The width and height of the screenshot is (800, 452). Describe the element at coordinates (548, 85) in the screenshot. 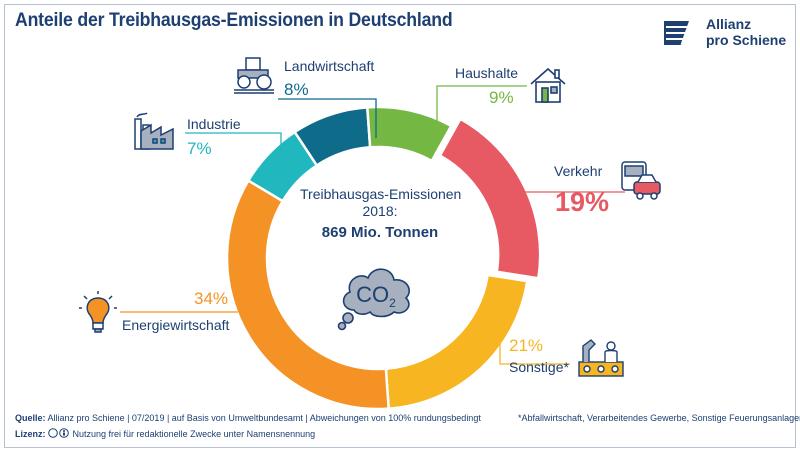

I see `house-icon` at that location.